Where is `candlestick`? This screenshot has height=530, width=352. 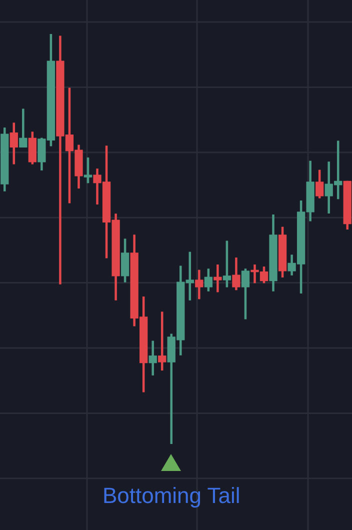
candlestick is located at coordinates (218, 278).